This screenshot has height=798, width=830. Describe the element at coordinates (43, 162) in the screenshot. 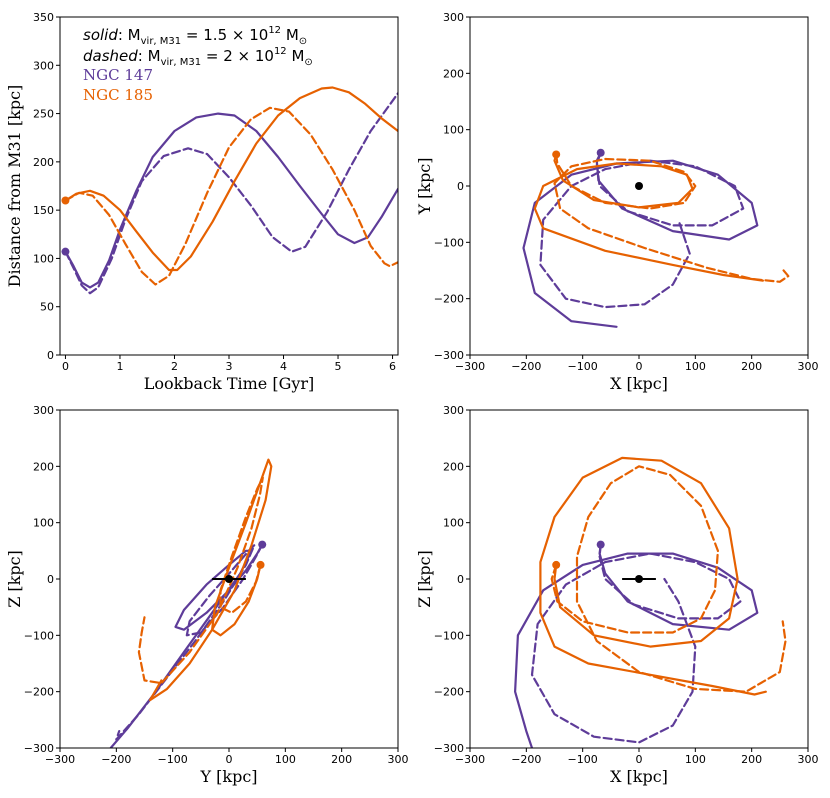

I see `dist-ytick-label: 200` at that location.